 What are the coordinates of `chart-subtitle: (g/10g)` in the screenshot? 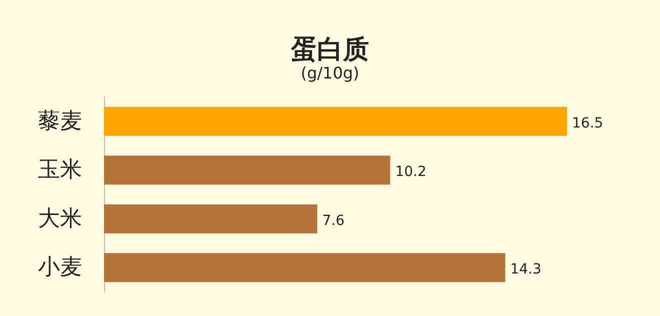 It's located at (330, 73).